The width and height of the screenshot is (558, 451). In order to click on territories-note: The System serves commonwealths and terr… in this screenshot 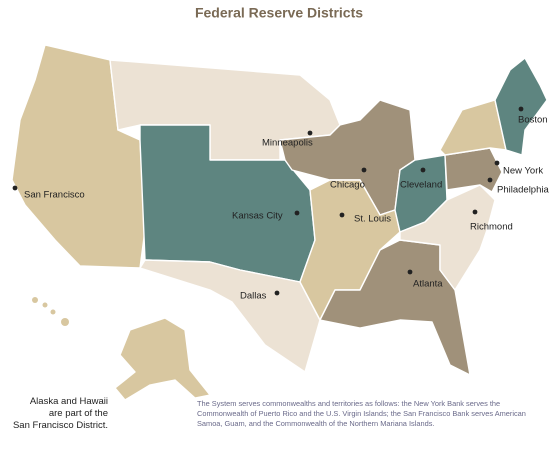, I will do `click(361, 413)`.